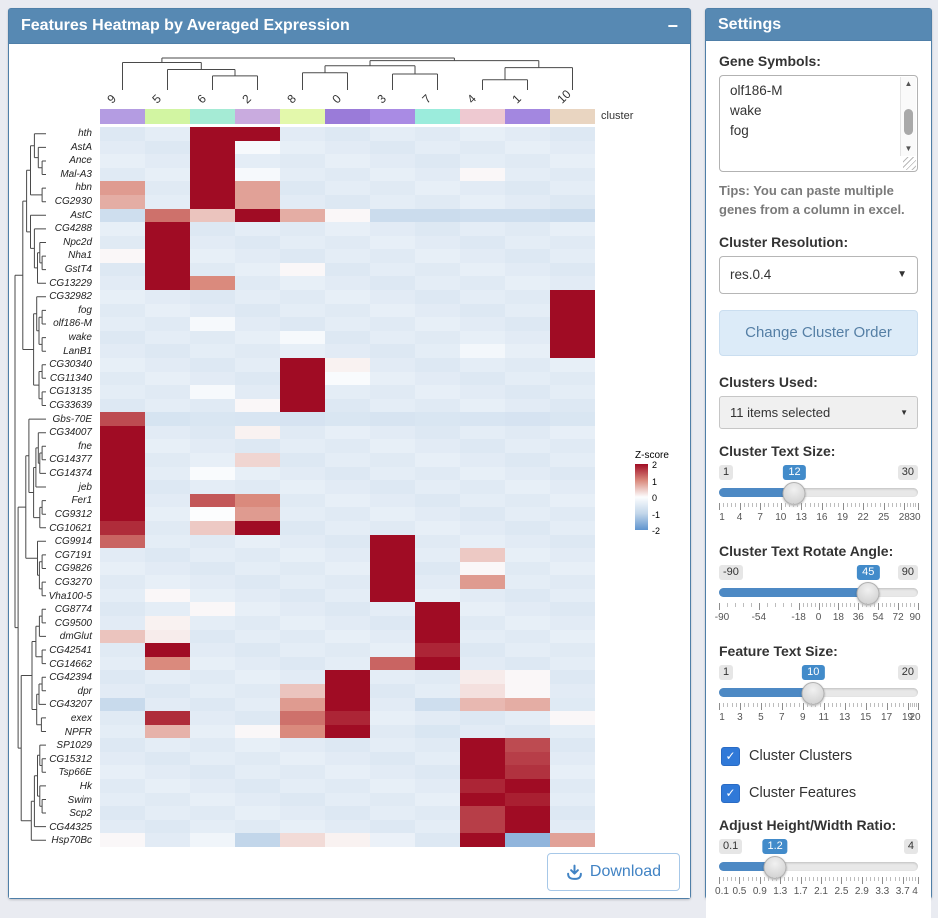 This screenshot has width=938, height=918. I want to click on cluster-features-checkbox: ✓, so click(730, 793).